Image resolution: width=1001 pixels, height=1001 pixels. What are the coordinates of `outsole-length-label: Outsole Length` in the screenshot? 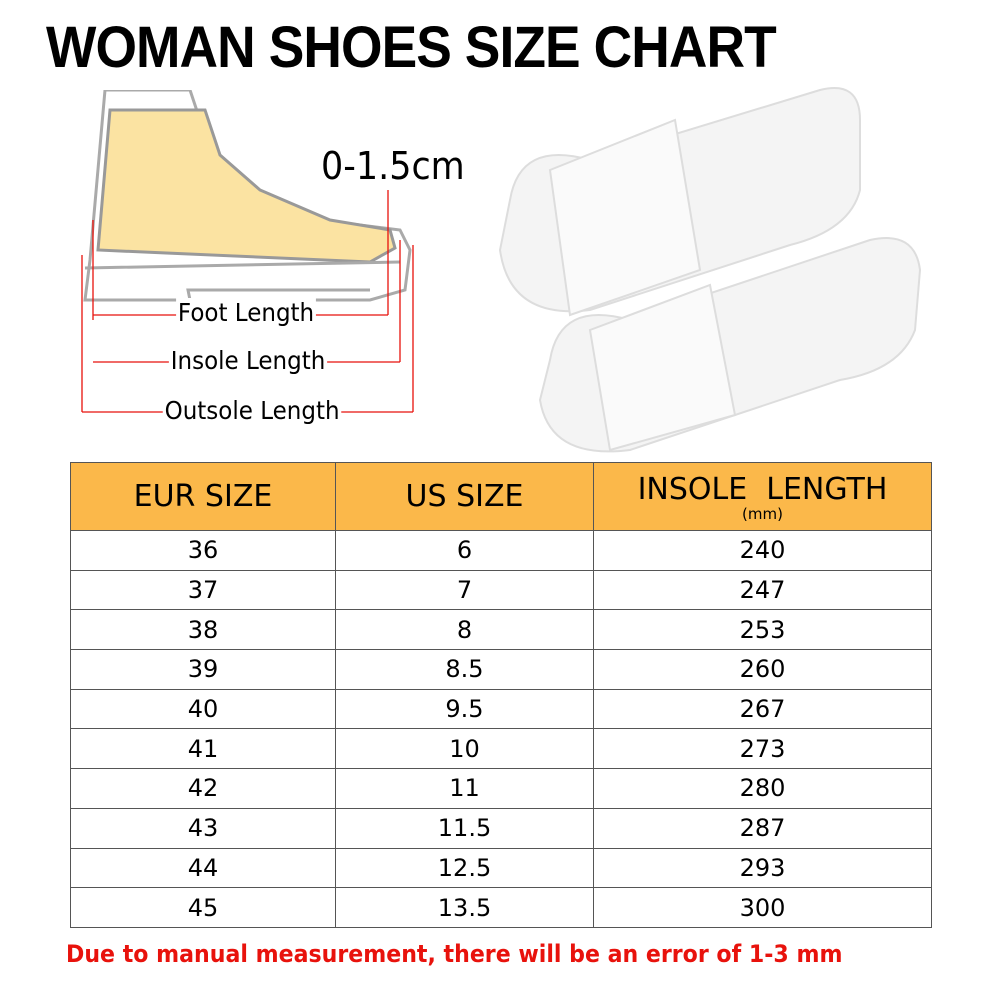 It's located at (252, 410).